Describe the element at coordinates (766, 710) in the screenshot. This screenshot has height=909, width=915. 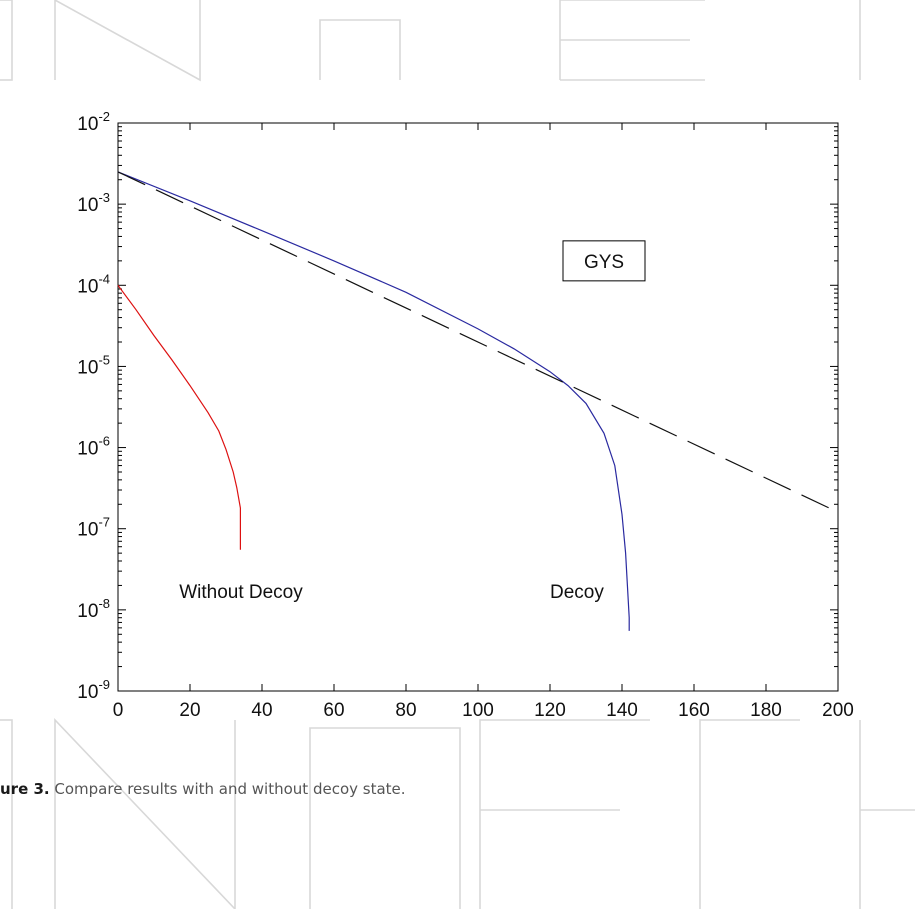
I see `x-tick-label: 180` at that location.